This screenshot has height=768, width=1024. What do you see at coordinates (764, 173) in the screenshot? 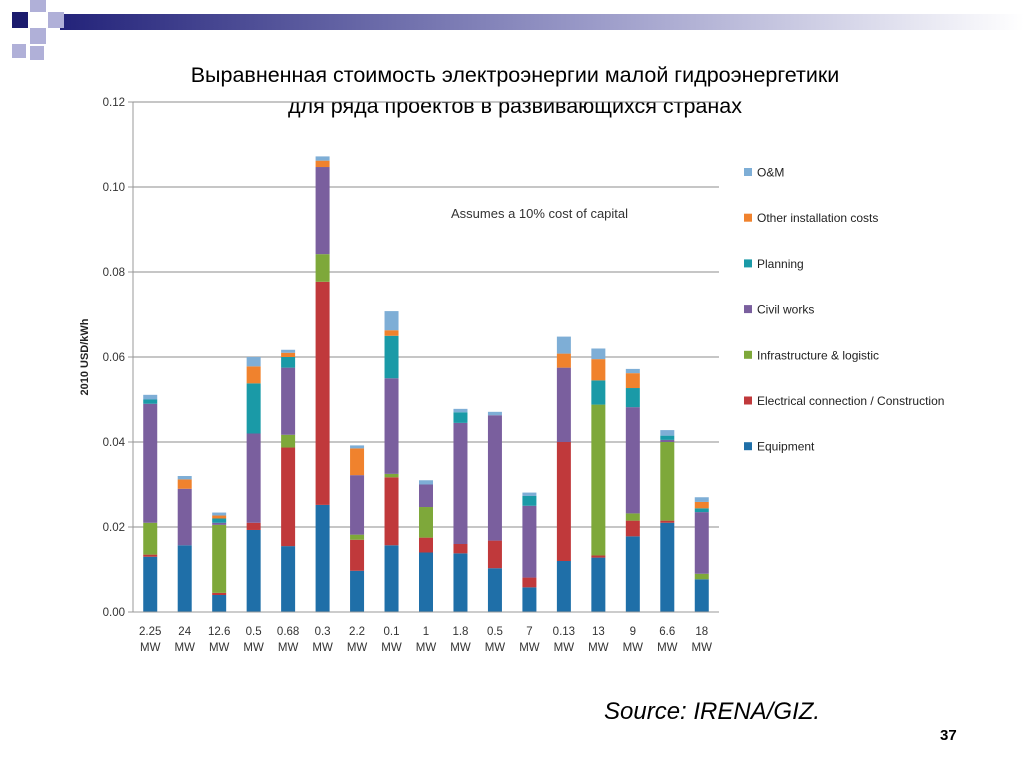
I see `legend-item: O&M` at bounding box center [764, 173].